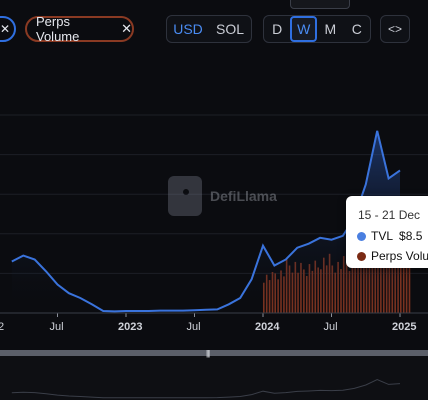 The image size is (428, 400). Describe the element at coordinates (243, 196) in the screenshot. I see `watermark-text: DefiLlama` at that location.